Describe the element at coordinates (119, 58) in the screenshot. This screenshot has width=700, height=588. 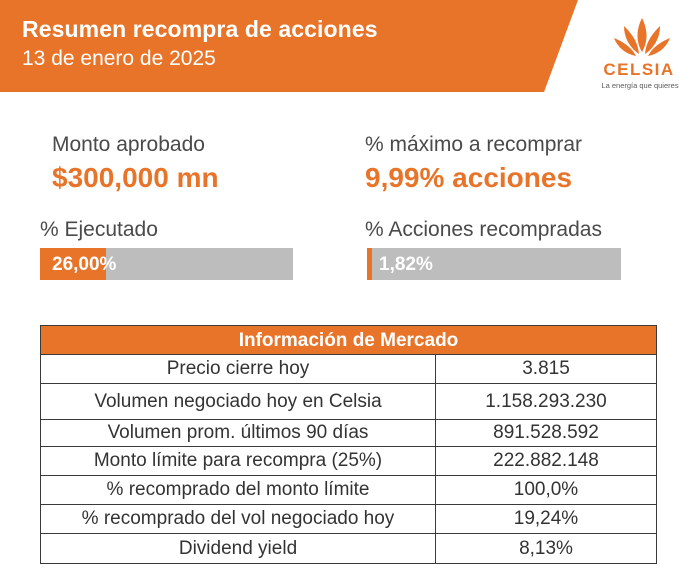
I see `page-date: 13 de enero de 2025` at that location.